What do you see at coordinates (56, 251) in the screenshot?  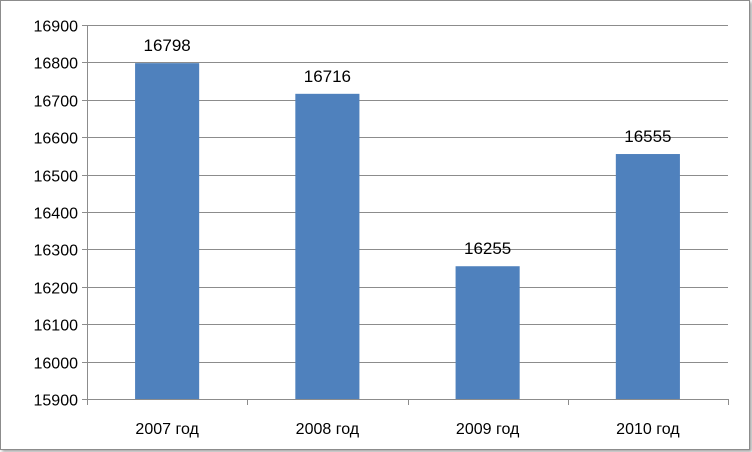 I see `y-tick-label: 16300` at bounding box center [56, 251].